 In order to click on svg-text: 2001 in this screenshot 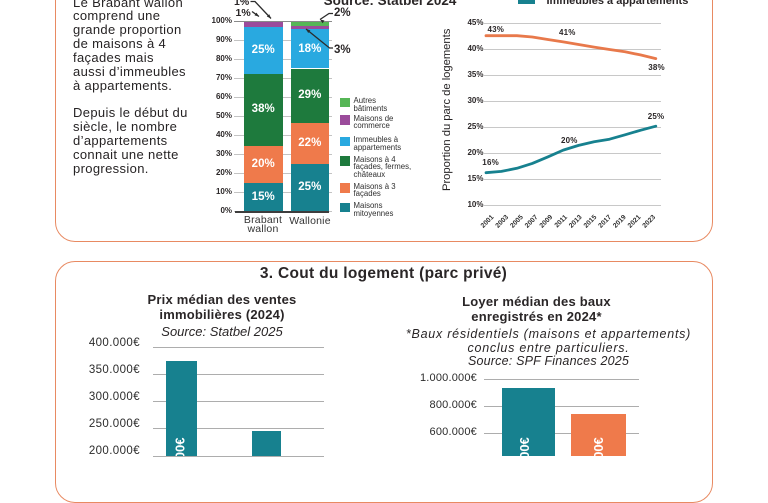, I will do `click(488, 222)`.